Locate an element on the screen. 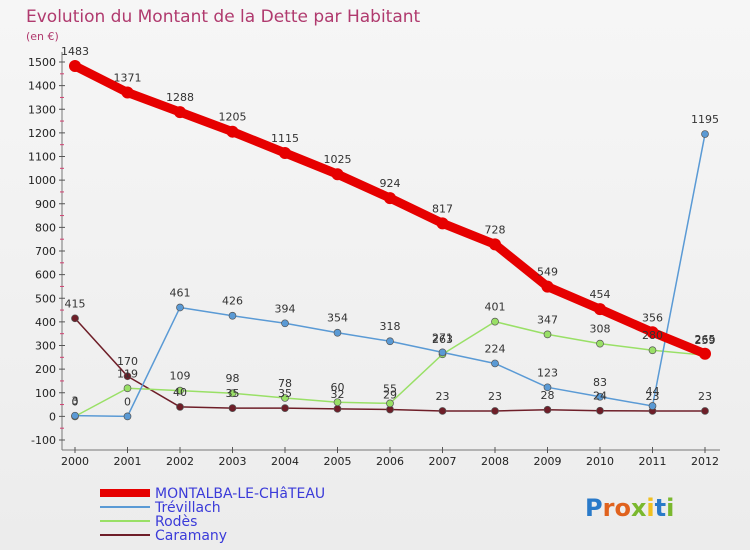 The image size is (750, 550). data-label: 308 is located at coordinates (600, 329).